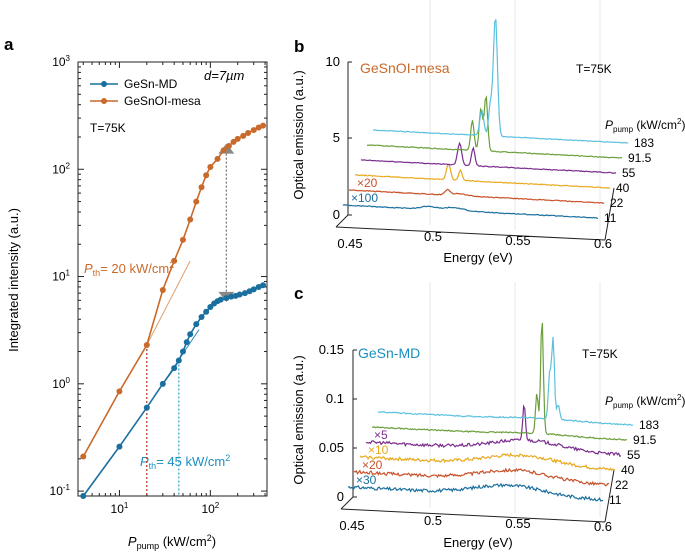  What do you see at coordinates (331, 349) in the screenshot?
I see `panel-c-ytick-0.15: 0.15` at bounding box center [331, 349].